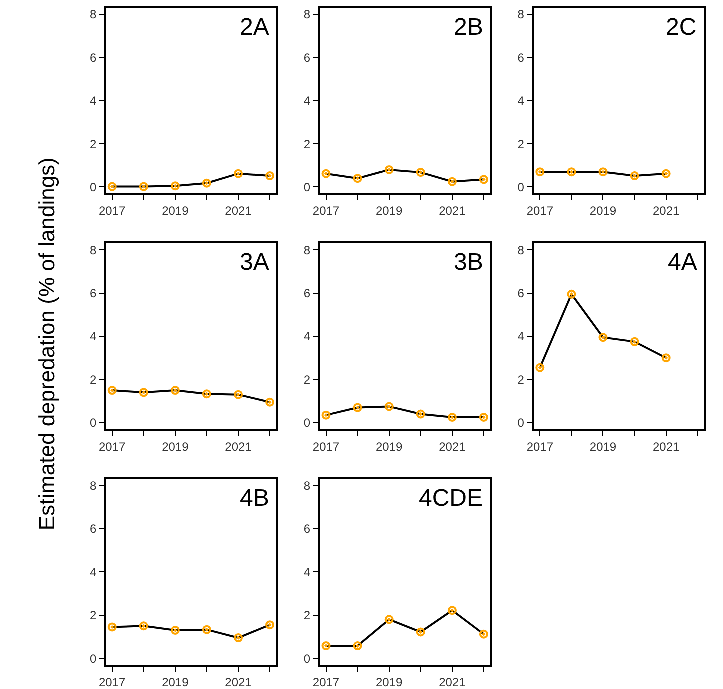 This screenshot has height=689, width=723. Describe the element at coordinates (255, 498) in the screenshot. I see `chart-title: 4B` at that location.